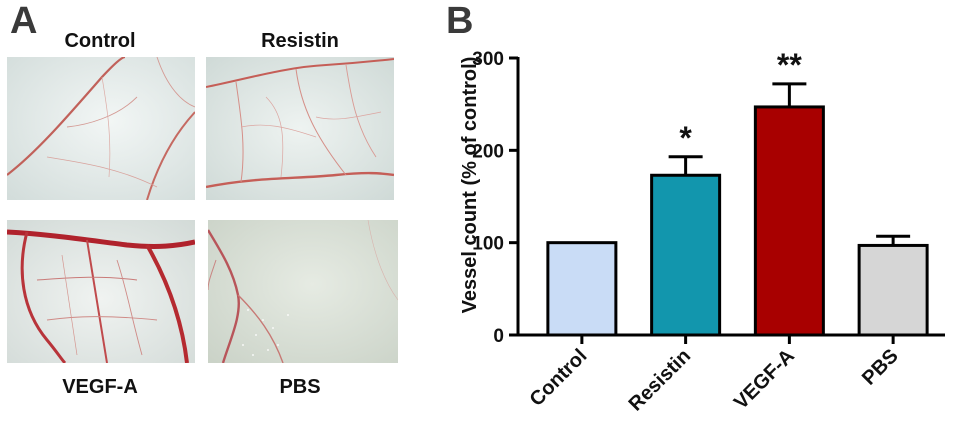  Describe the element at coordinates (300, 41) in the screenshot. I see `photo-label-resistin: Resistin` at that location.